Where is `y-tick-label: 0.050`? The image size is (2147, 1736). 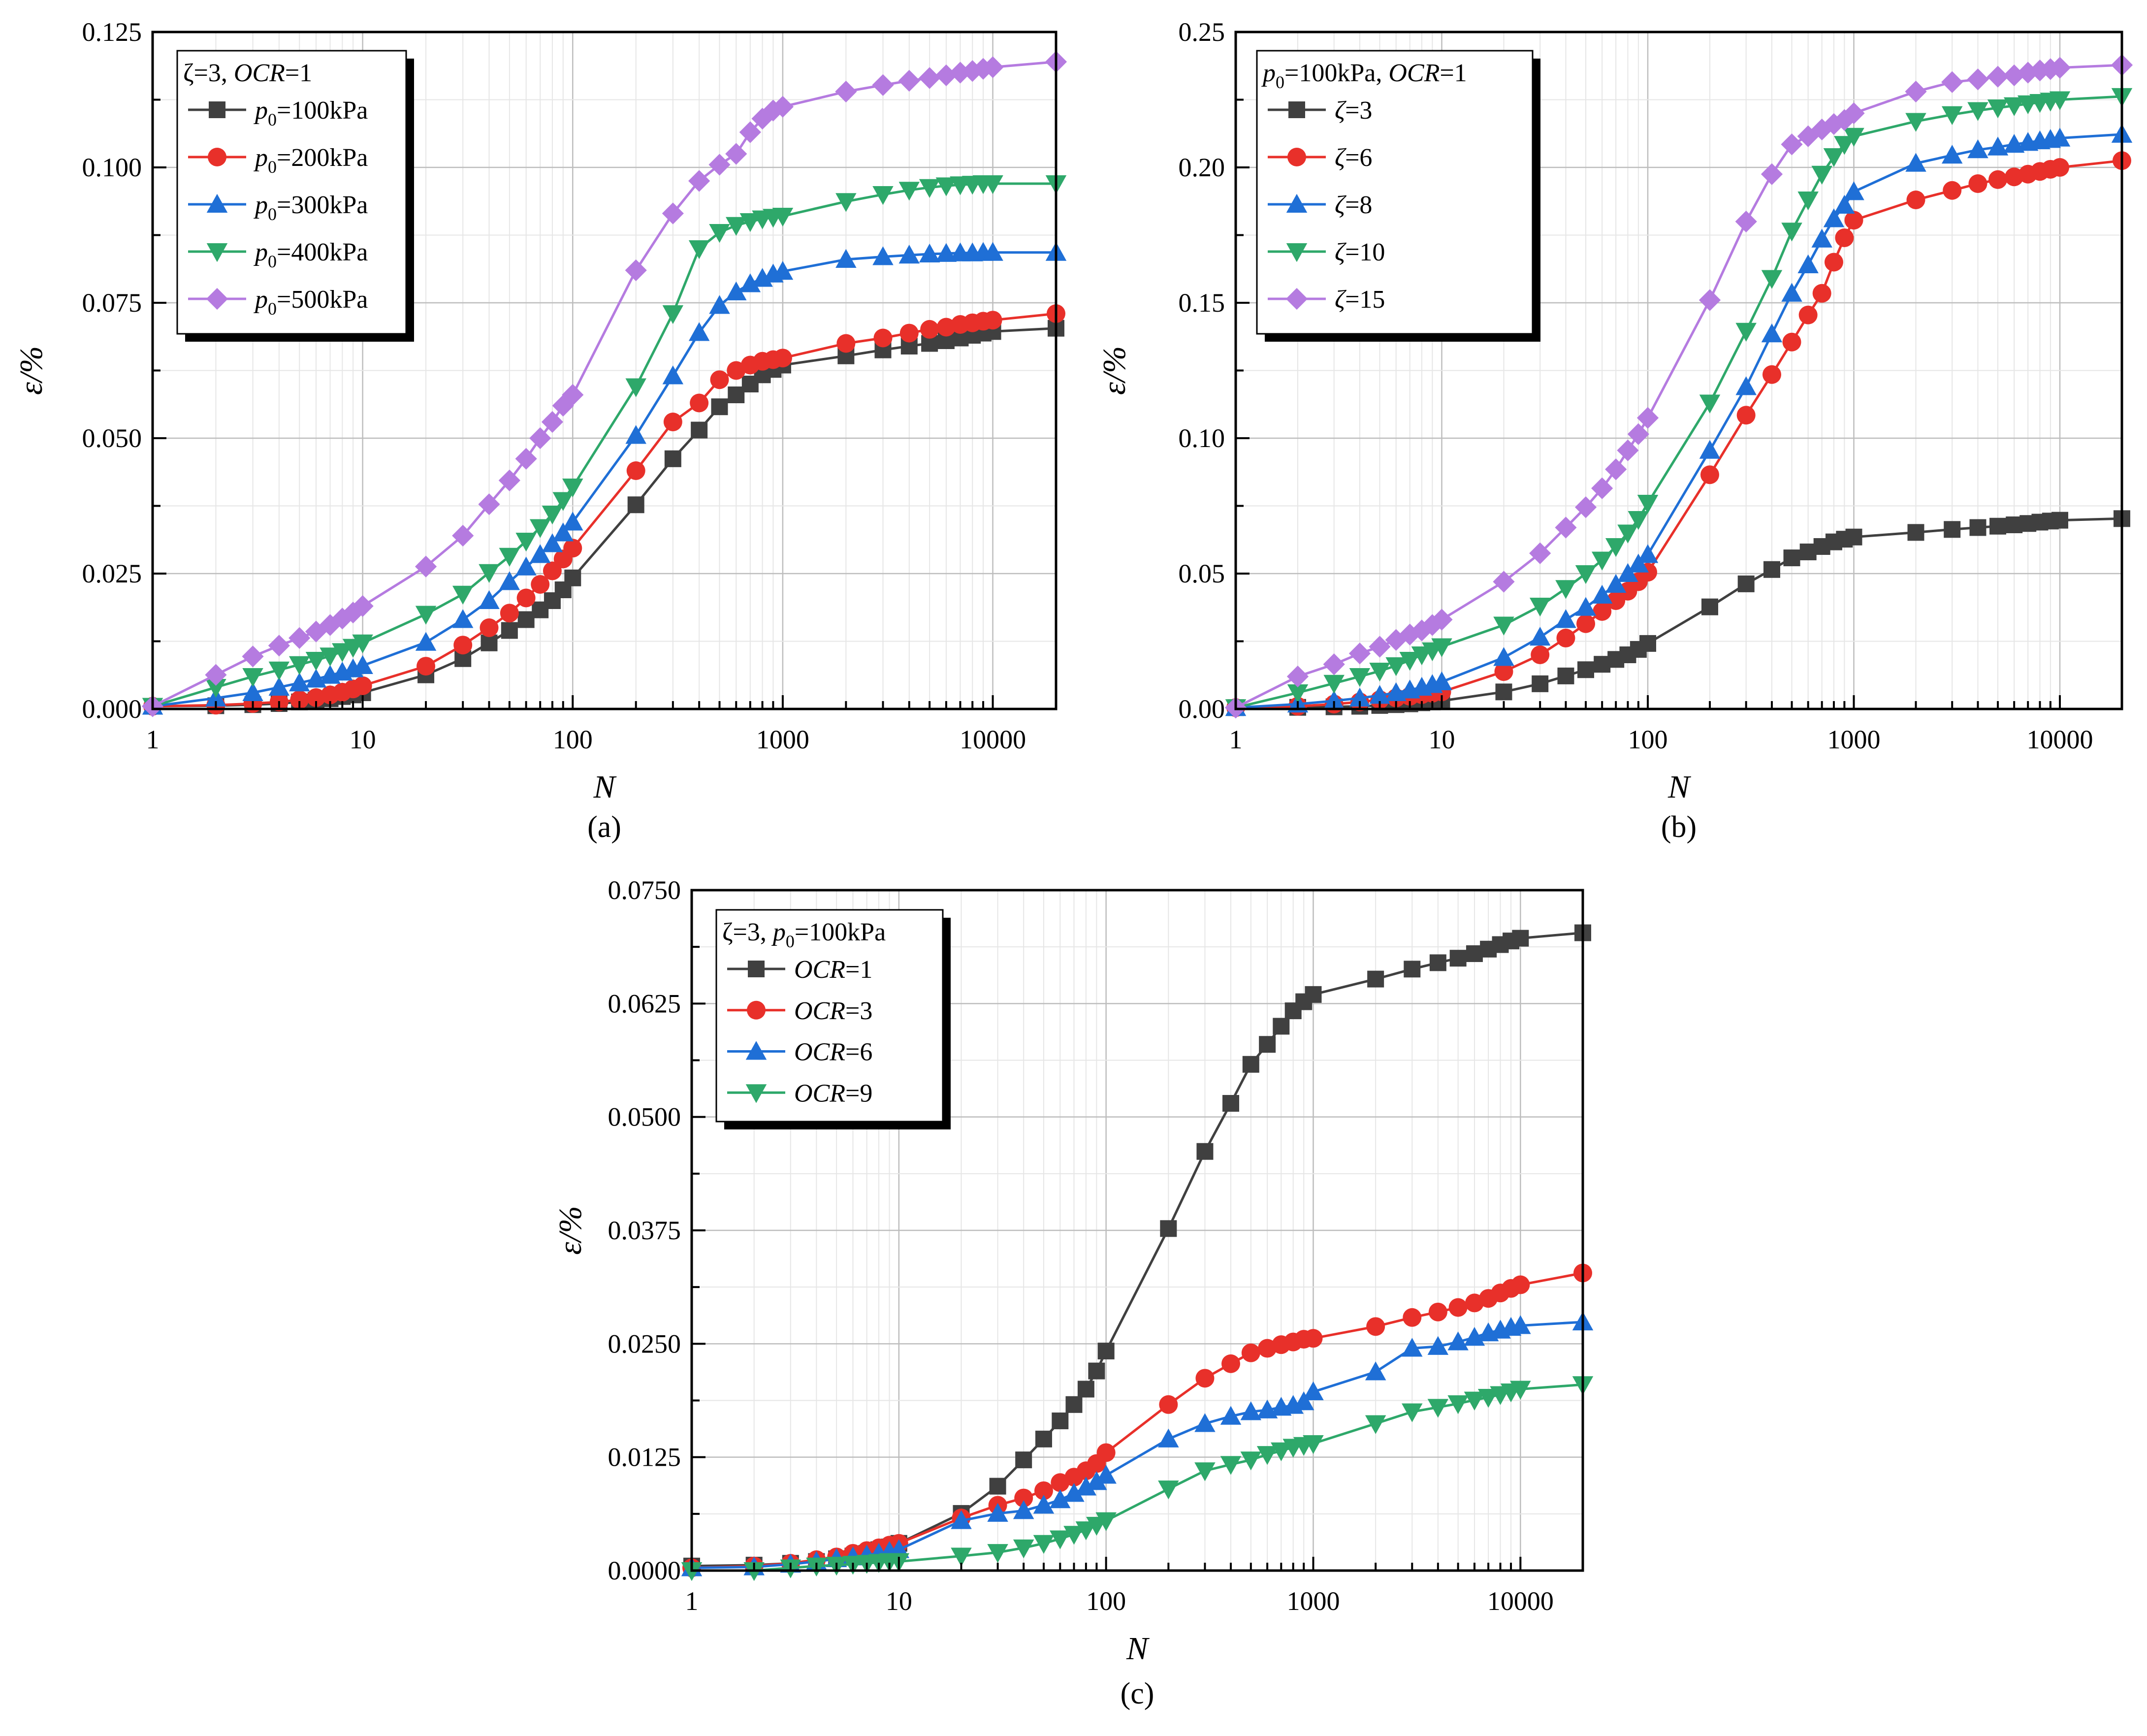 y-tick-label: 0.050 is located at coordinates (112, 438).